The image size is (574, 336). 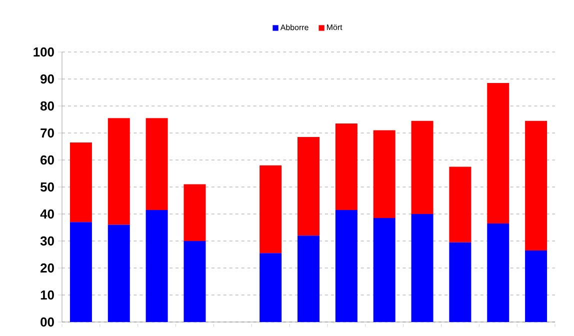 What do you see at coordinates (47, 106) in the screenshot?
I see `y-tick-label: 80` at bounding box center [47, 106].